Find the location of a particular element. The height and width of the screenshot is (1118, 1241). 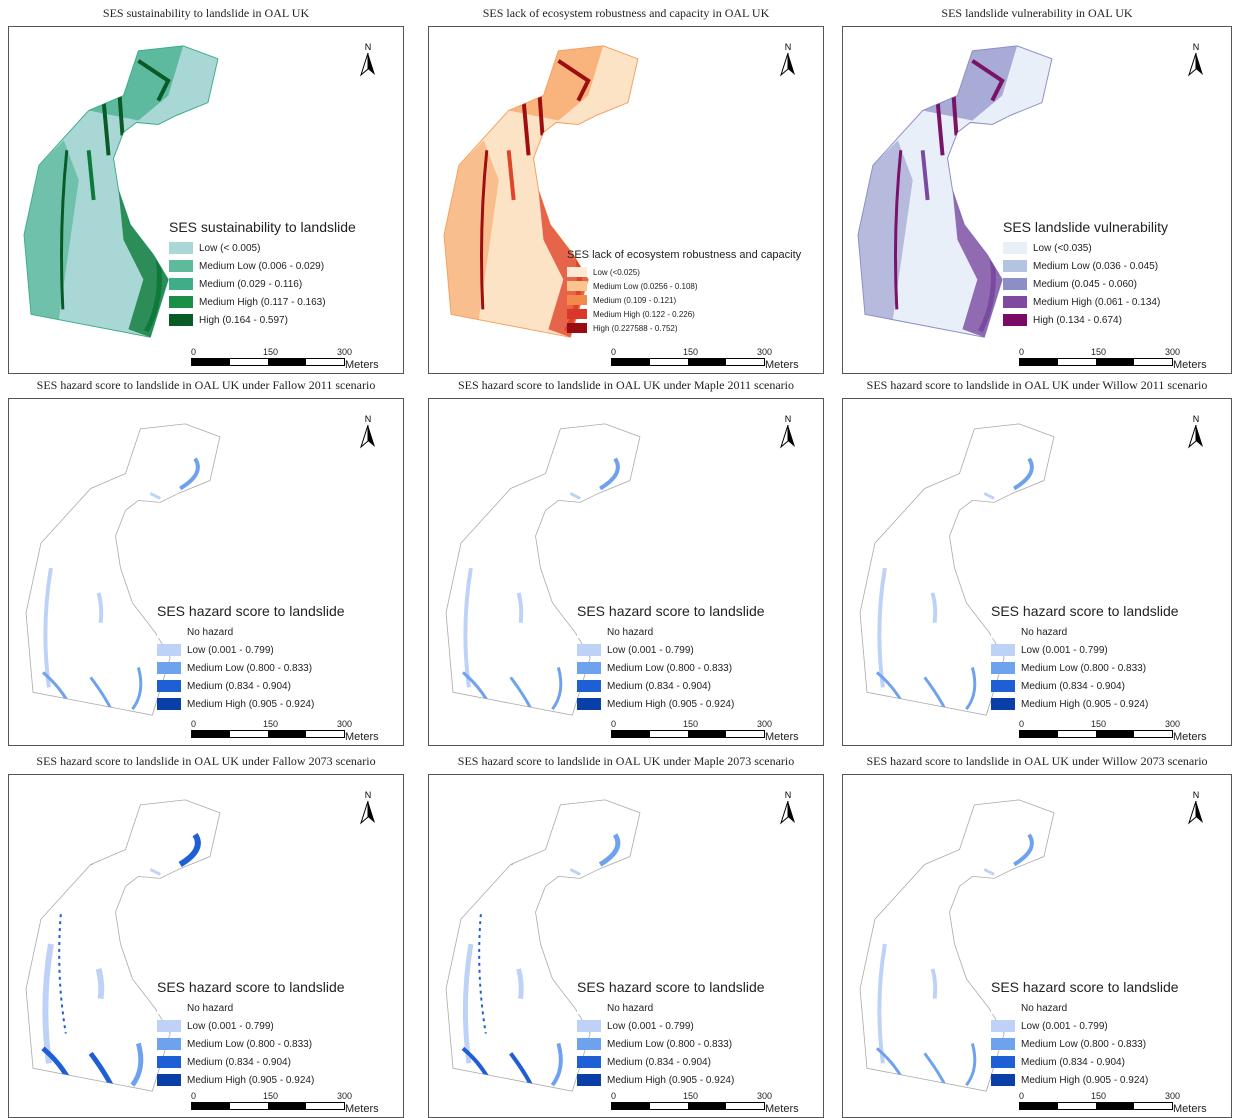

scale-unit: Meters is located at coordinates (1190, 365).